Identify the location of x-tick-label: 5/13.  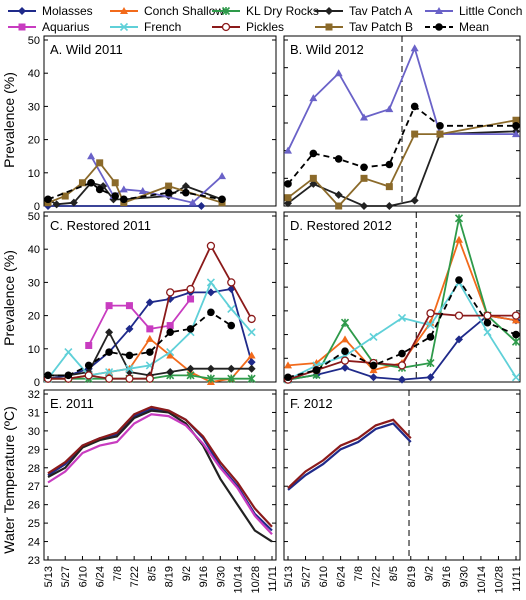
(289, 576).